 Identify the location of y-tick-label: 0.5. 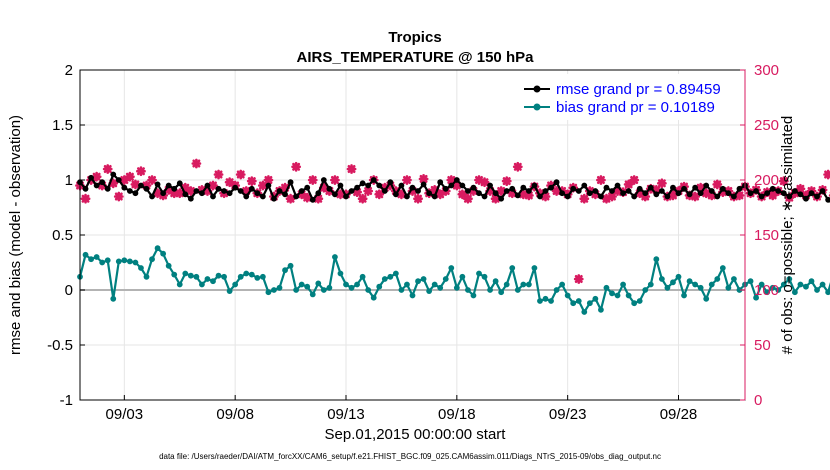
(62, 235).